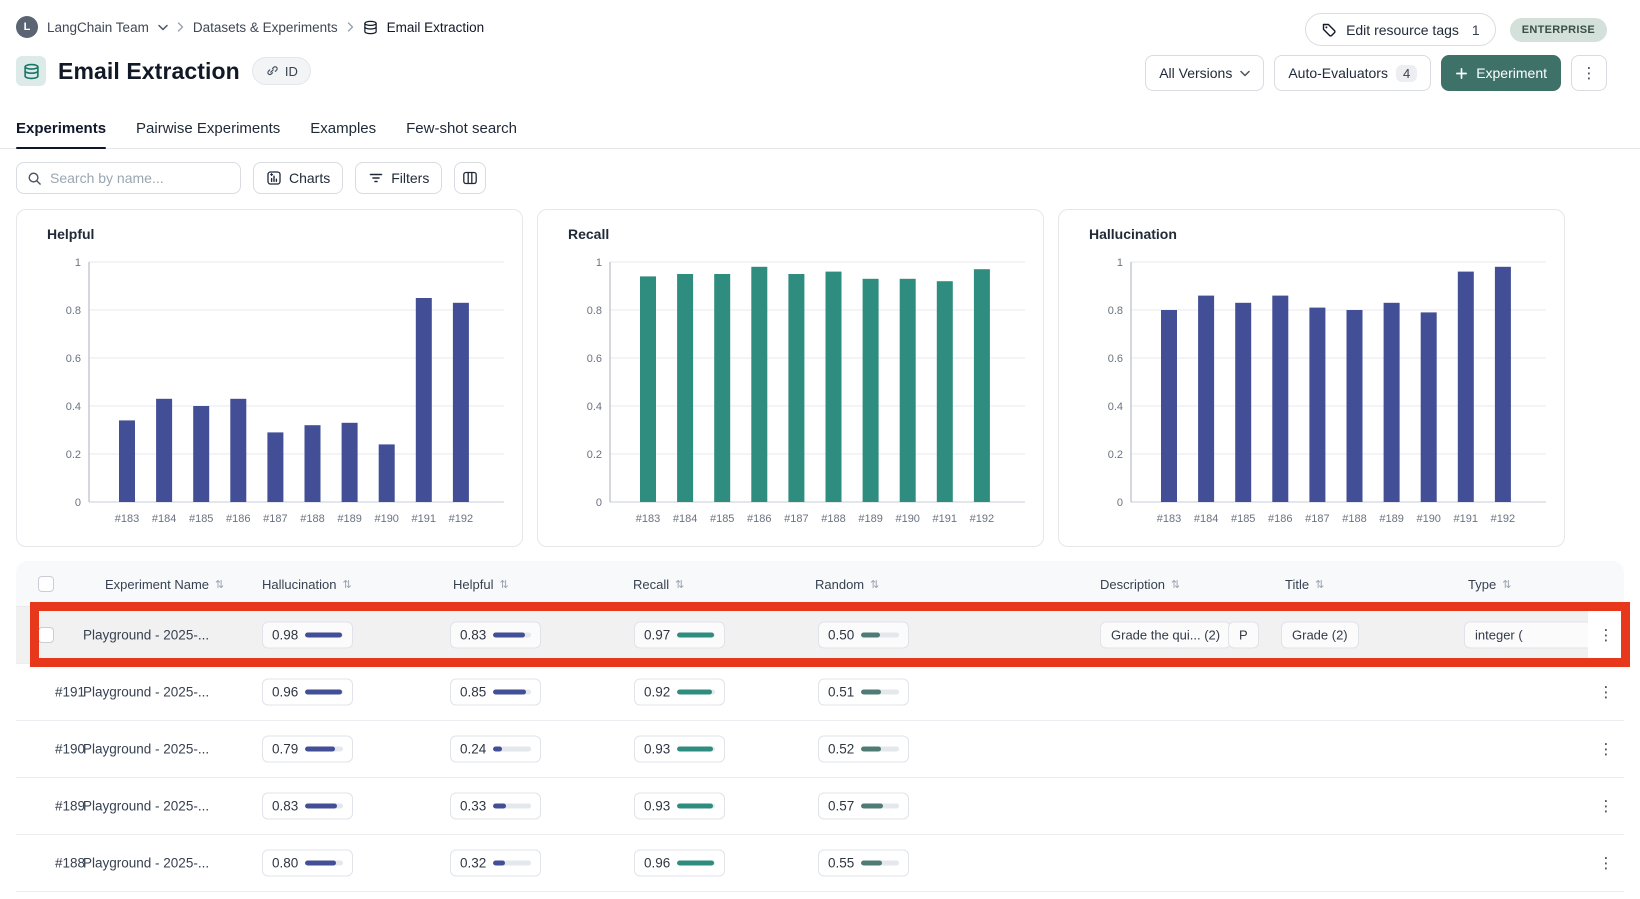 The width and height of the screenshot is (1640, 899). What do you see at coordinates (265, 27) in the screenshot?
I see `breadcrumb-datasets: Datasets & Experiments` at bounding box center [265, 27].